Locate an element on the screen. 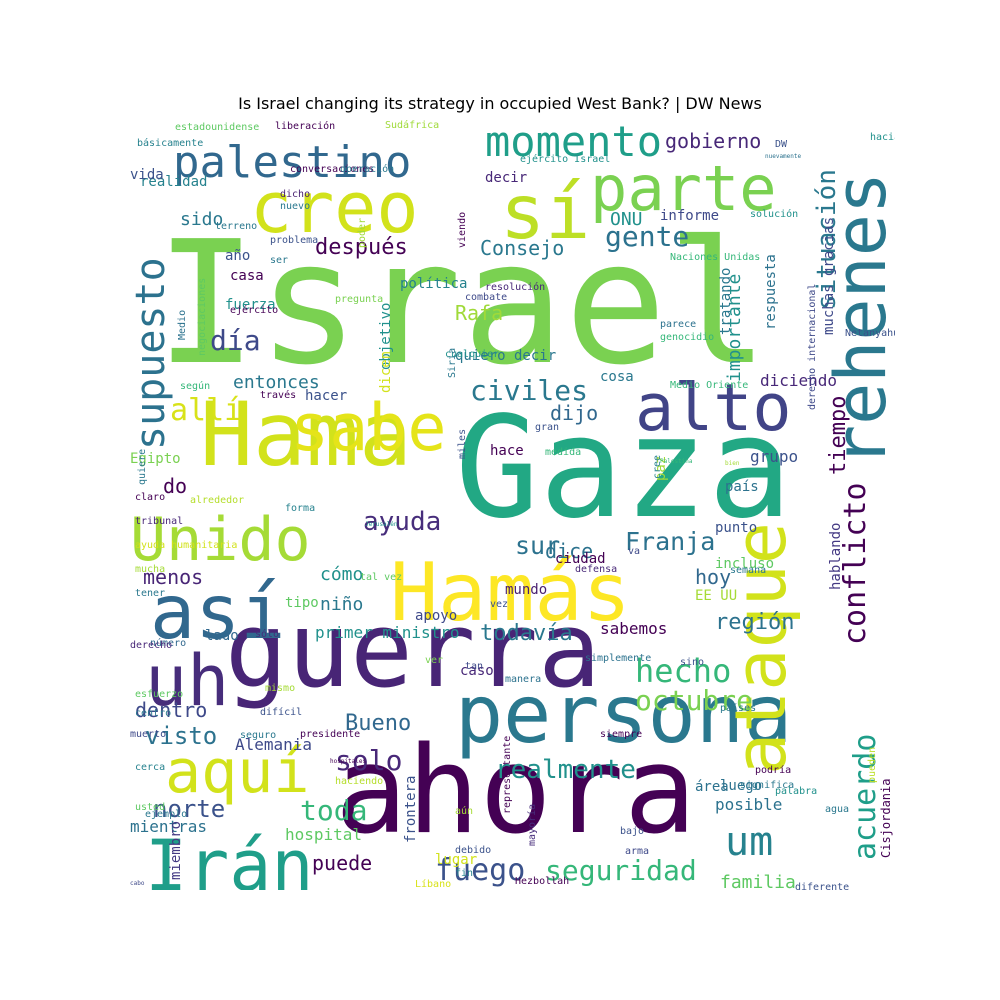  word-19: palestino is located at coordinates (292, 162).